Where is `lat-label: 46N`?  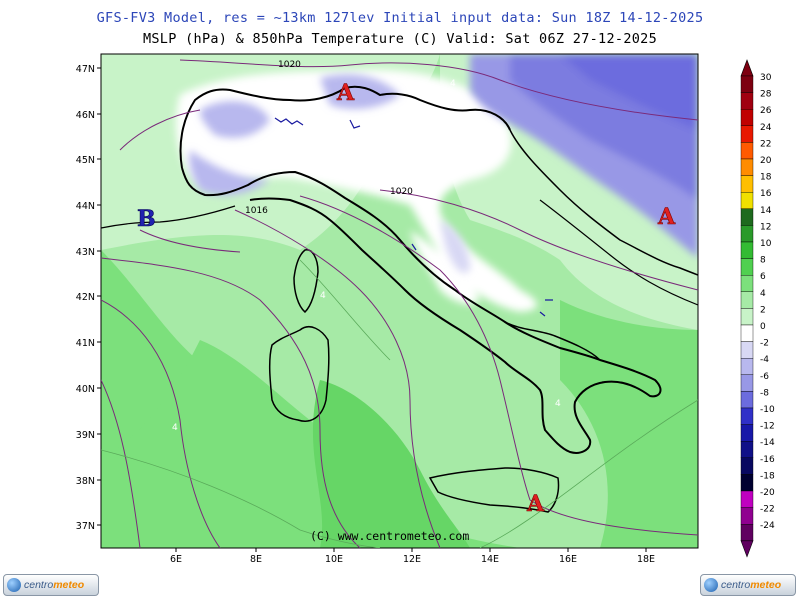
lat-label: 46N is located at coordinates (85, 115).